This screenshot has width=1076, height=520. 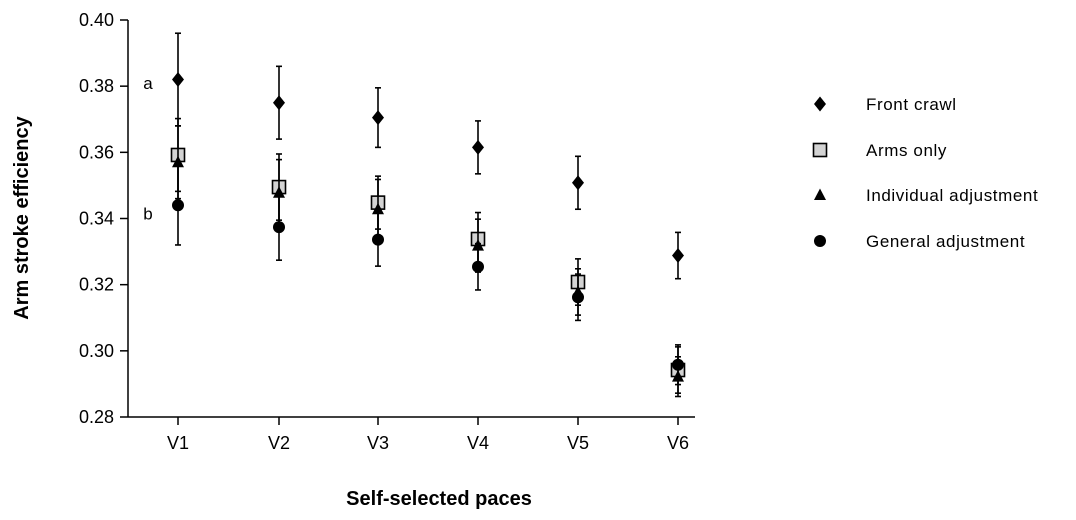 I want to click on legend-item: Individual adjustment, so click(x=926, y=195).